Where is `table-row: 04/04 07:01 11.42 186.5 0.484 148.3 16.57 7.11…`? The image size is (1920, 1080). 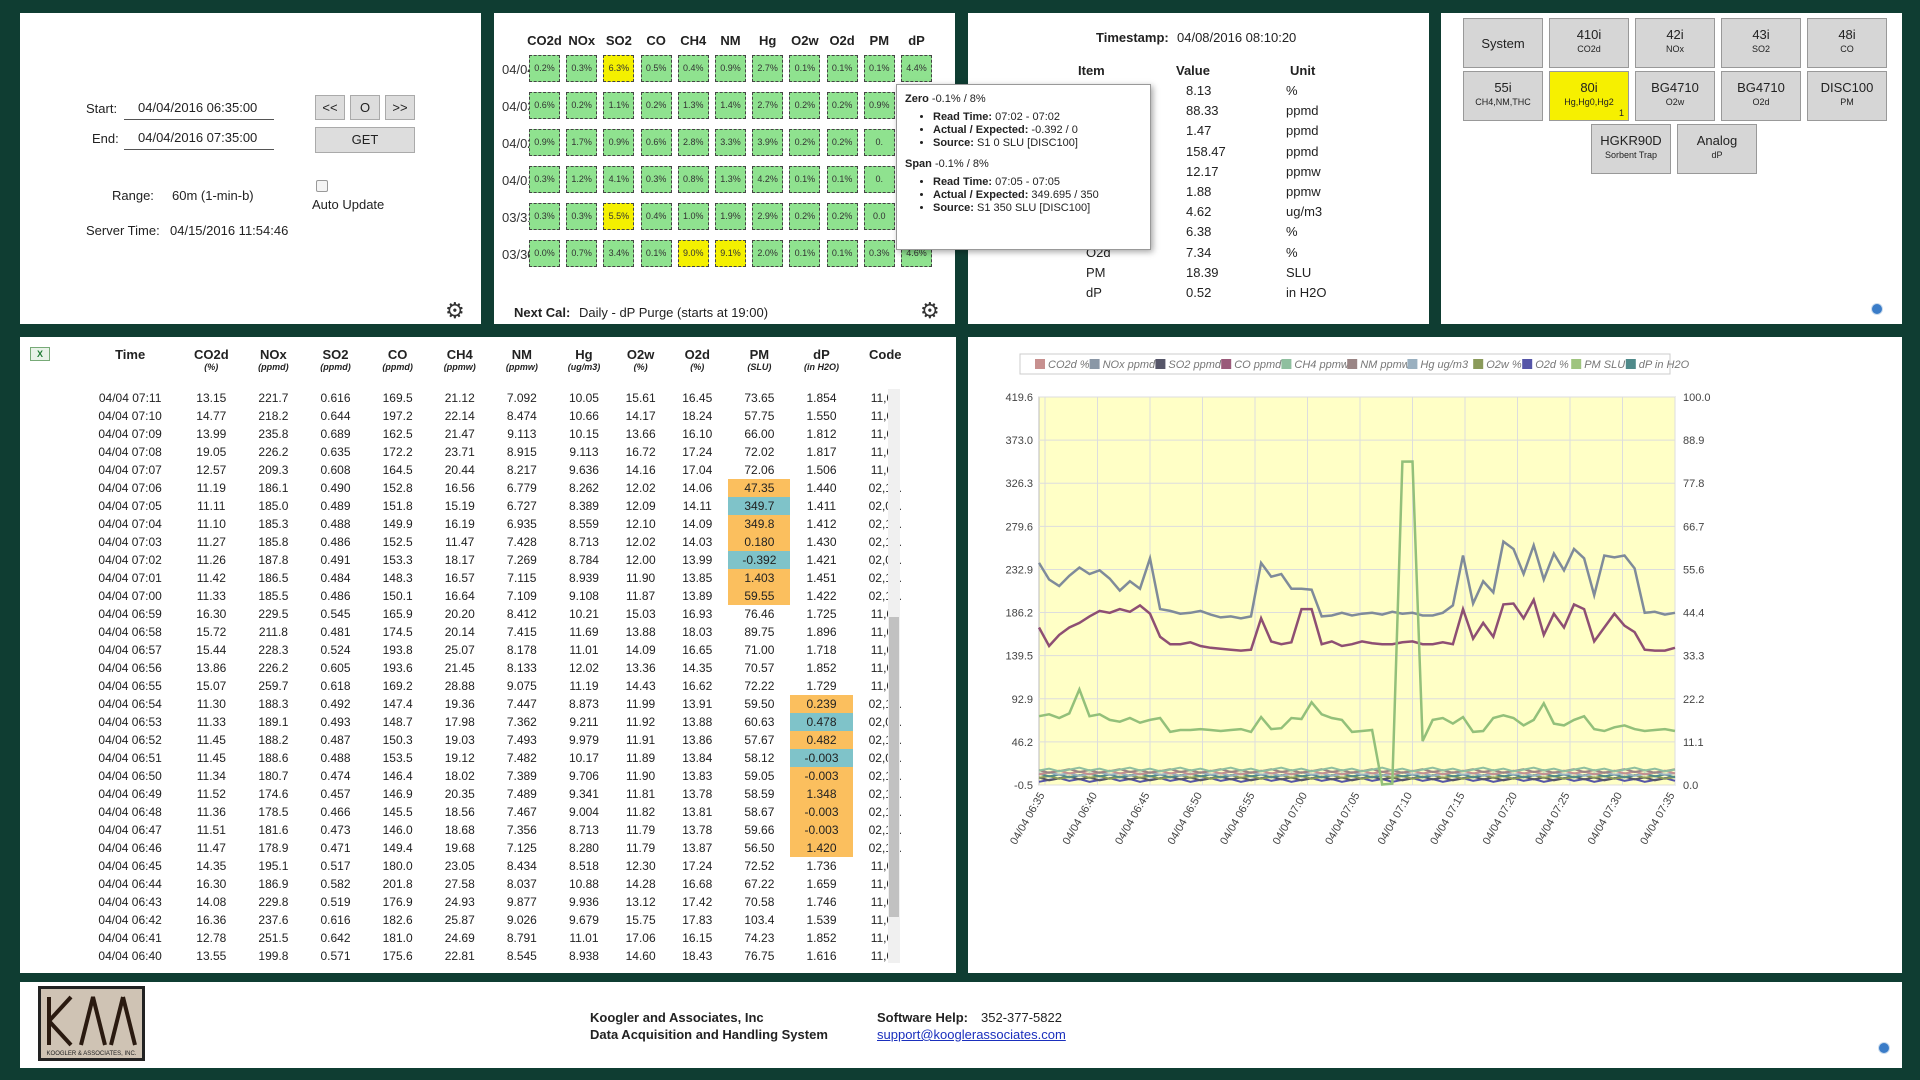
table-row: 04/04 07:01 11.42 186.5 0.484 148.3 16.57 7.11… is located at coordinates (499, 578).